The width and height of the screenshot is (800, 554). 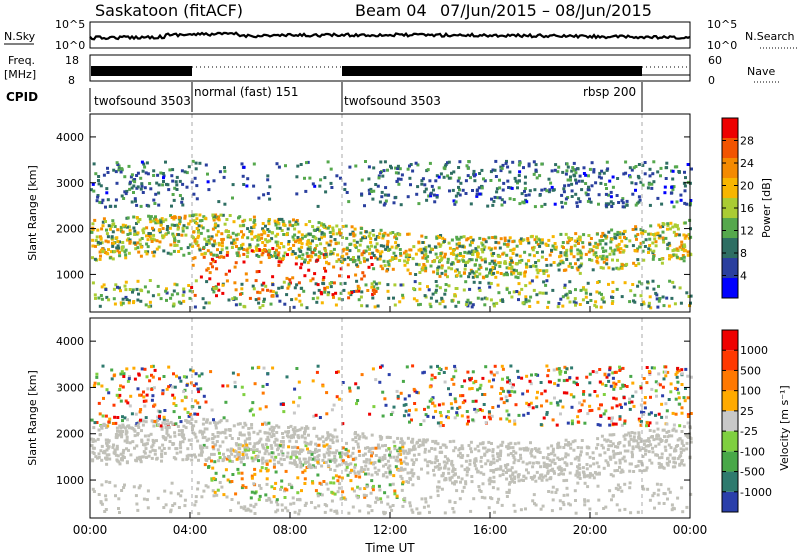 I want to click on power-y-tick-1: 2000, so click(x=70, y=229).